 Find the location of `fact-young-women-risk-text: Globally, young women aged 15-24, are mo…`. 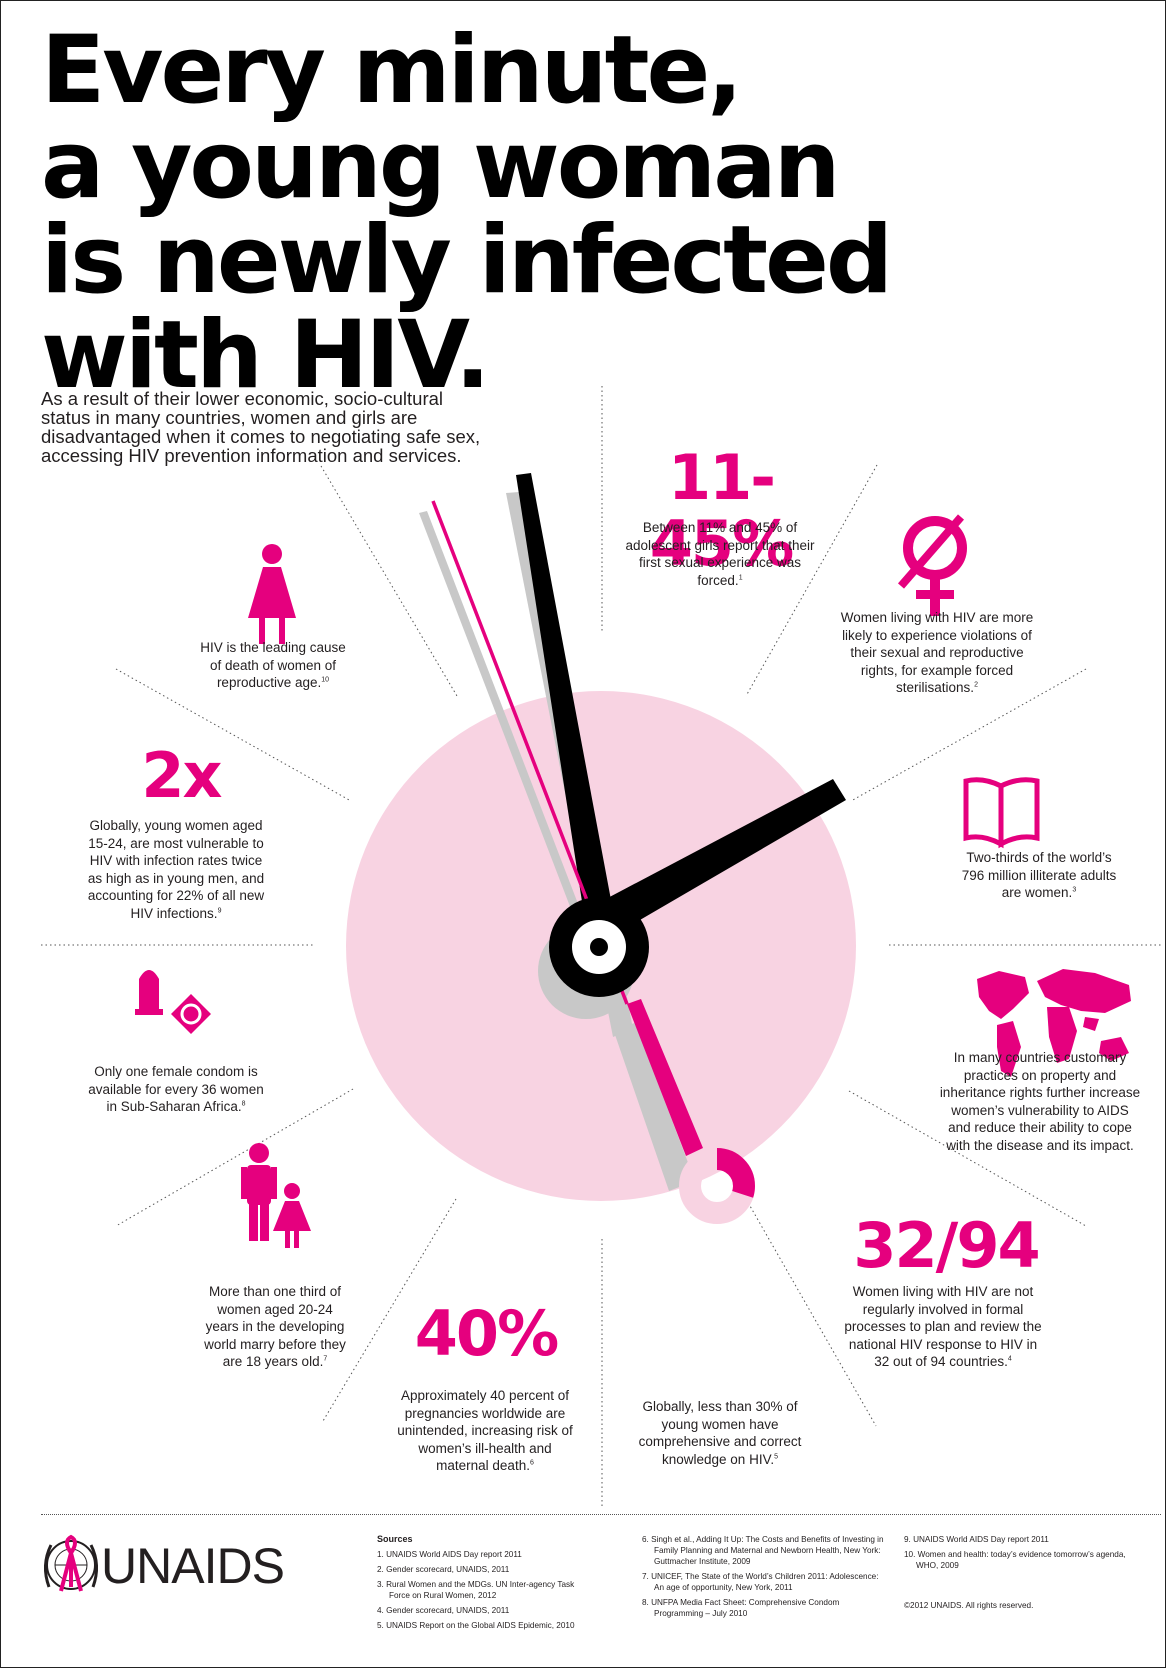

fact-young-women-risk-text: Globally, young women aged 15-24, are mo… is located at coordinates (176, 869).